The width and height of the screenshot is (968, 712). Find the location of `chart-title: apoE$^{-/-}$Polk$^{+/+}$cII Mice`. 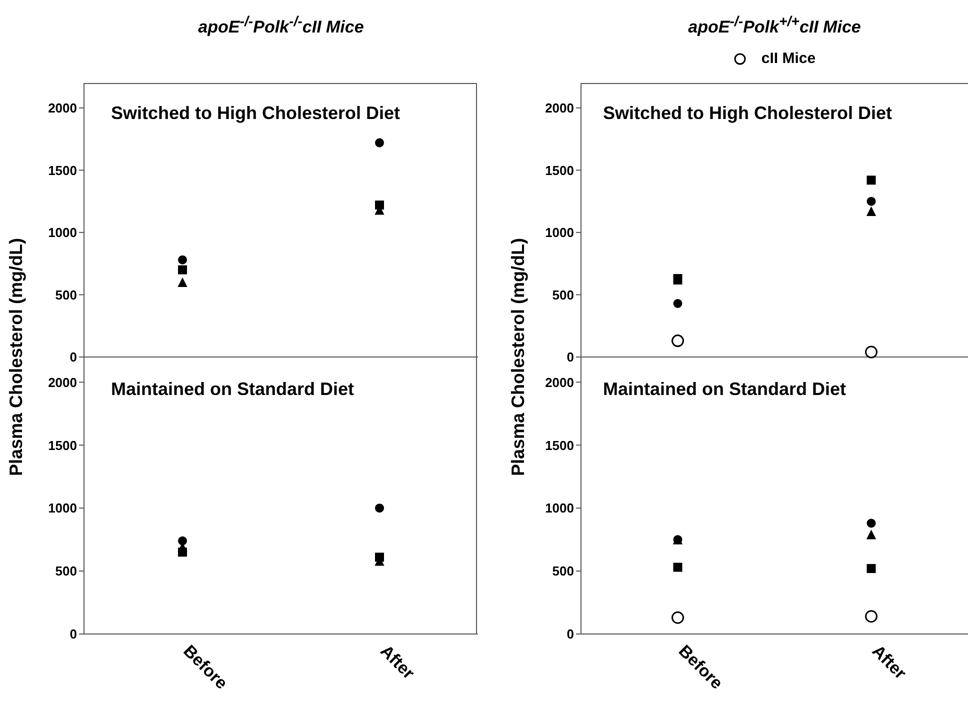

chart-title: apoE$^{-/-}$Polk$^{+/+}$cII Mice is located at coordinates (774, 26).